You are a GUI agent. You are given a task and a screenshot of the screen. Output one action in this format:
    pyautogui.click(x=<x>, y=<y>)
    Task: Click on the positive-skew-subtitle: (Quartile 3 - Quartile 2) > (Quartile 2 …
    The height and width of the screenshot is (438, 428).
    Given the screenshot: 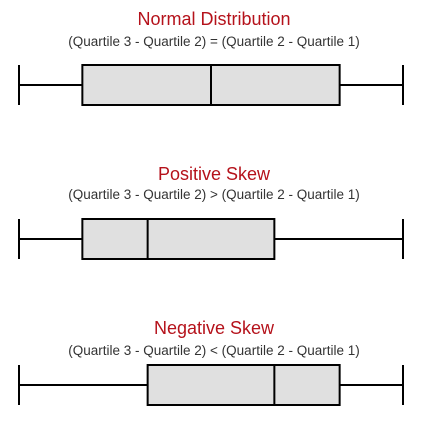 What is the action you would take?
    pyautogui.click(x=214, y=194)
    